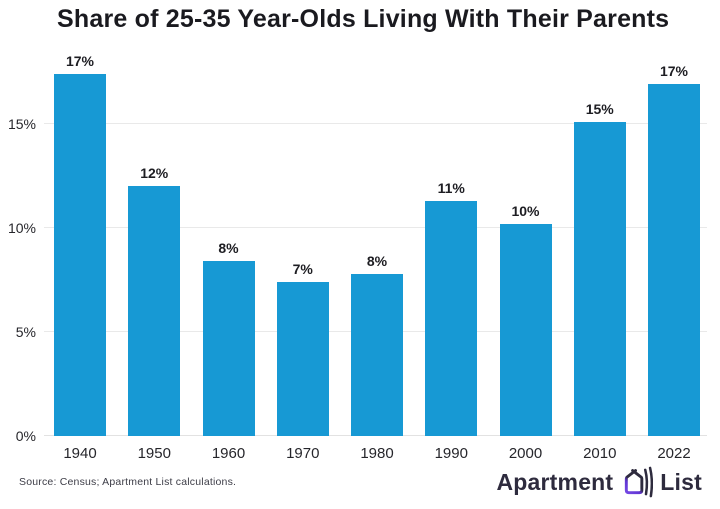 The image size is (720, 509). Describe the element at coordinates (228, 453) in the screenshot. I see `x-tick-label-1960: 1960` at that location.